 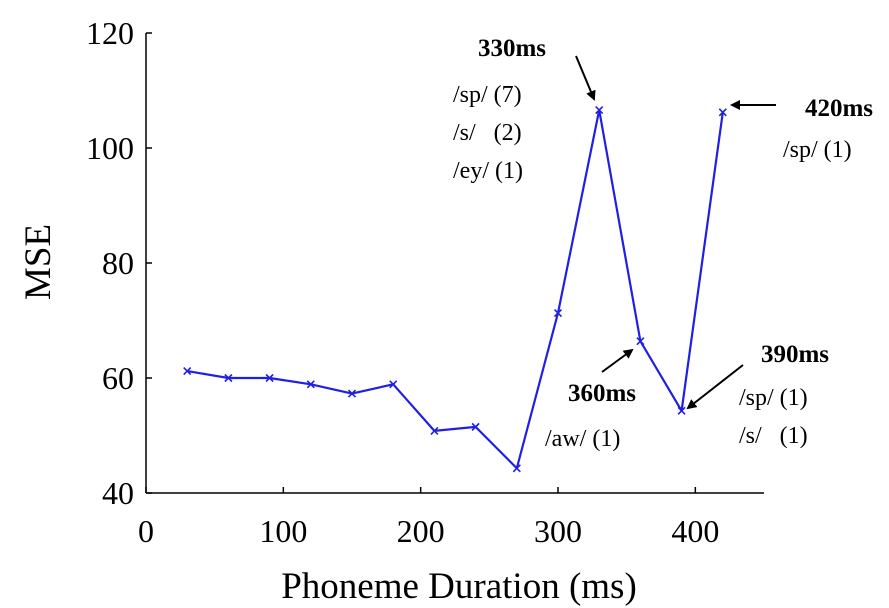 What do you see at coordinates (801, 129) in the screenshot?
I see `annotation-420ms: 420ms/sp/ (1)` at bounding box center [801, 129].